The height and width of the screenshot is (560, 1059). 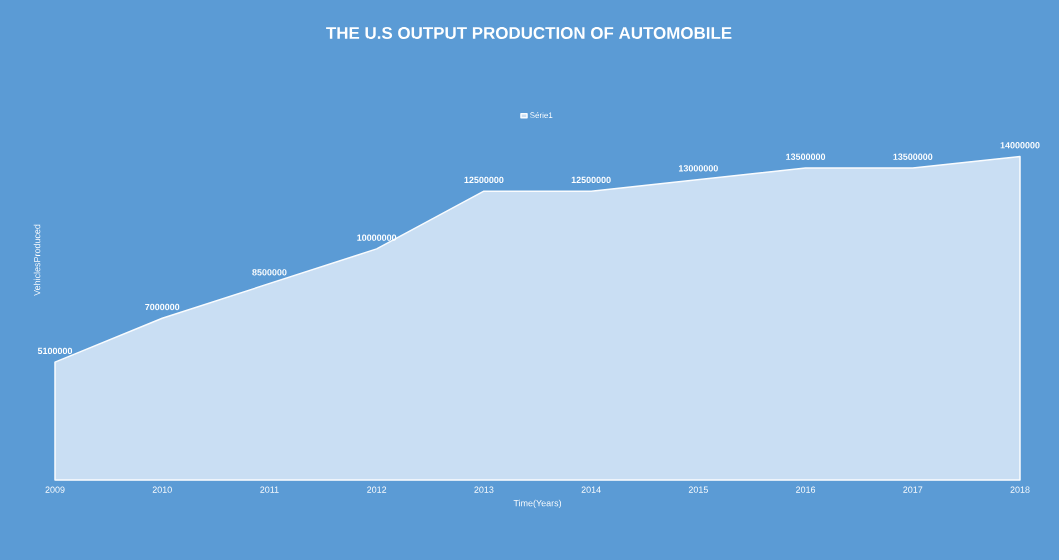 I want to click on x-tick-label: 2017, so click(x=913, y=489).